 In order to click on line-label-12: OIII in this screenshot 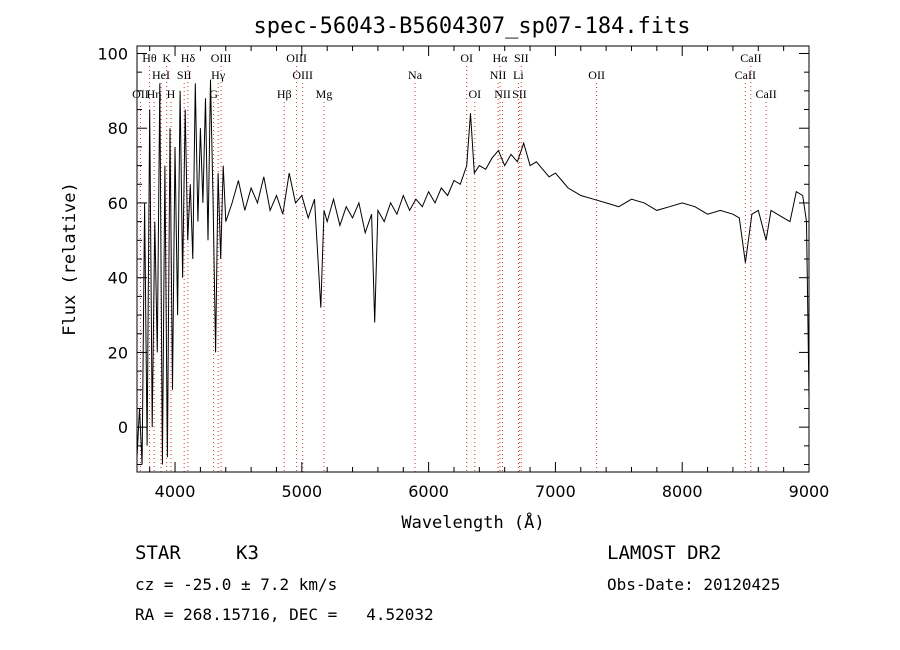, I will do `click(302, 75)`.